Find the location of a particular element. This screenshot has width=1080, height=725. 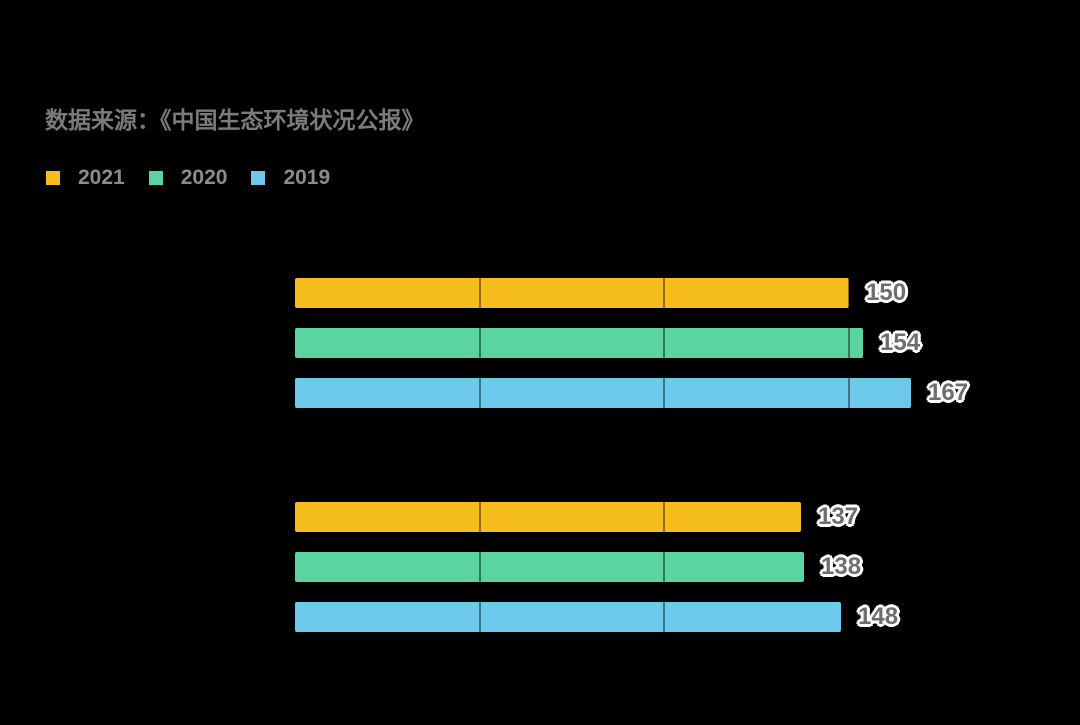

legend-swatch-2020 is located at coordinates (155, 177).